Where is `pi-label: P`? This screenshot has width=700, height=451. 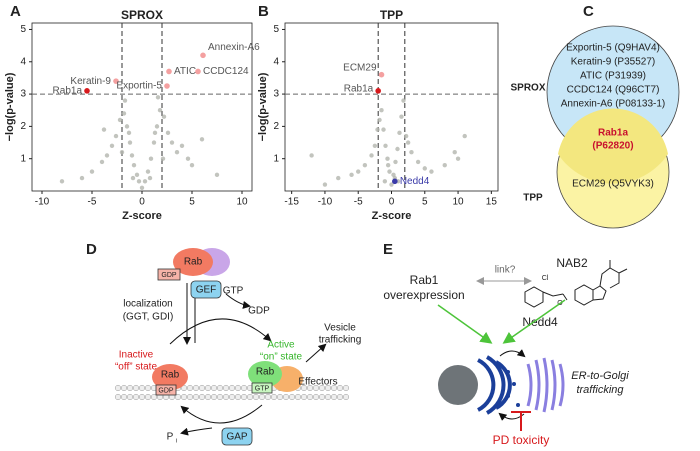 pi-label: P is located at coordinates (170, 437).